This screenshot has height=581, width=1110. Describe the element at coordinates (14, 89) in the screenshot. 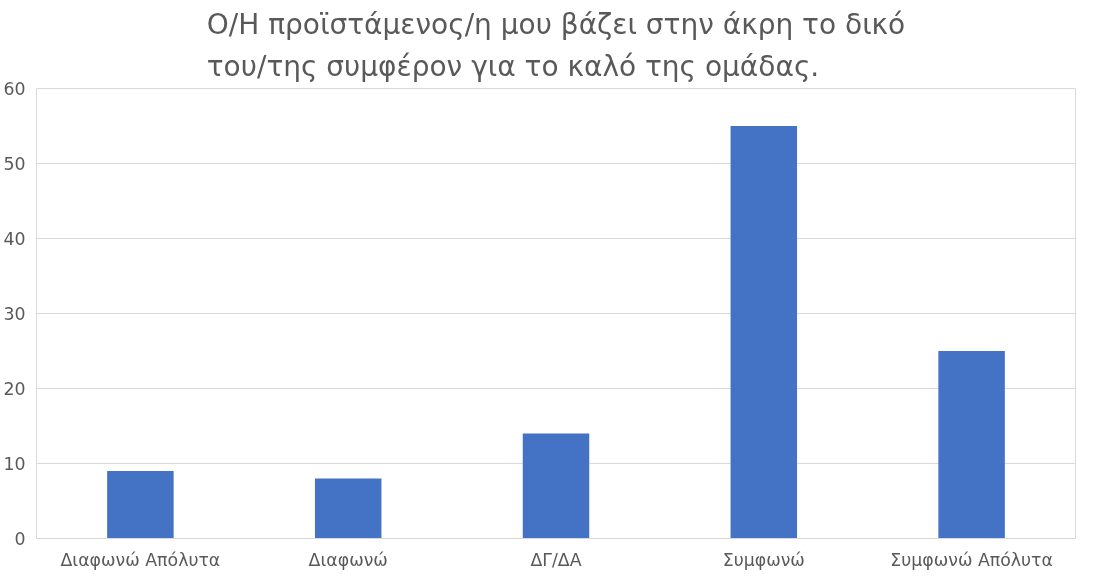

I see `y-tick-label: 60` at that location.